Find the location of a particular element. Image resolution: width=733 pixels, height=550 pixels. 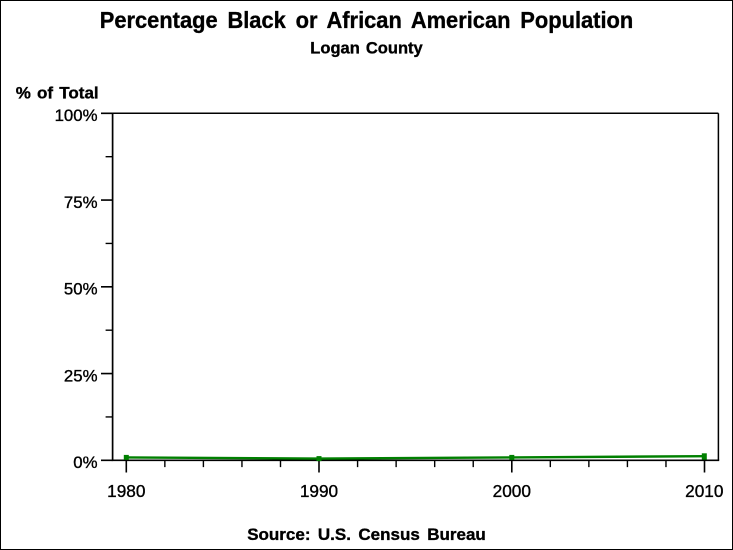

svg-text: Logan County is located at coordinates (366, 49).